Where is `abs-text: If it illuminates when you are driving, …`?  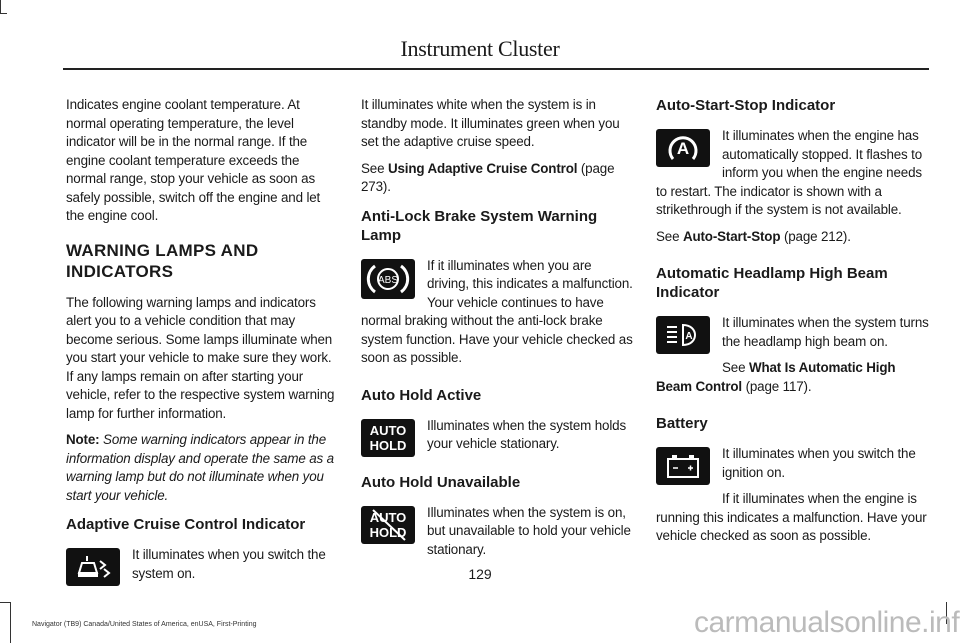
abs-text: If it illuminates when you are driving, … is located at coordinates (497, 311).